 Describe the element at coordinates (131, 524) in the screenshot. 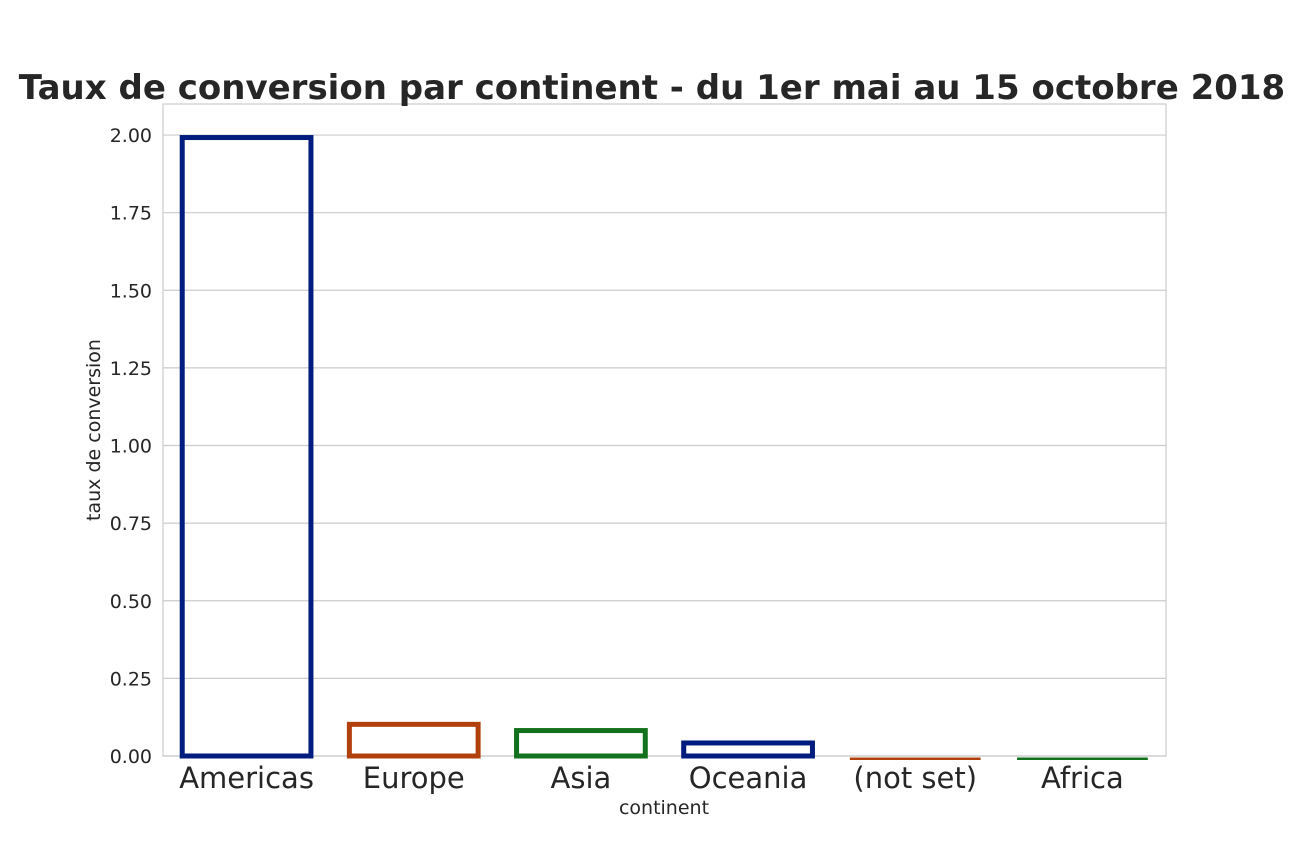

I see `y-tick-label: 0.75` at that location.